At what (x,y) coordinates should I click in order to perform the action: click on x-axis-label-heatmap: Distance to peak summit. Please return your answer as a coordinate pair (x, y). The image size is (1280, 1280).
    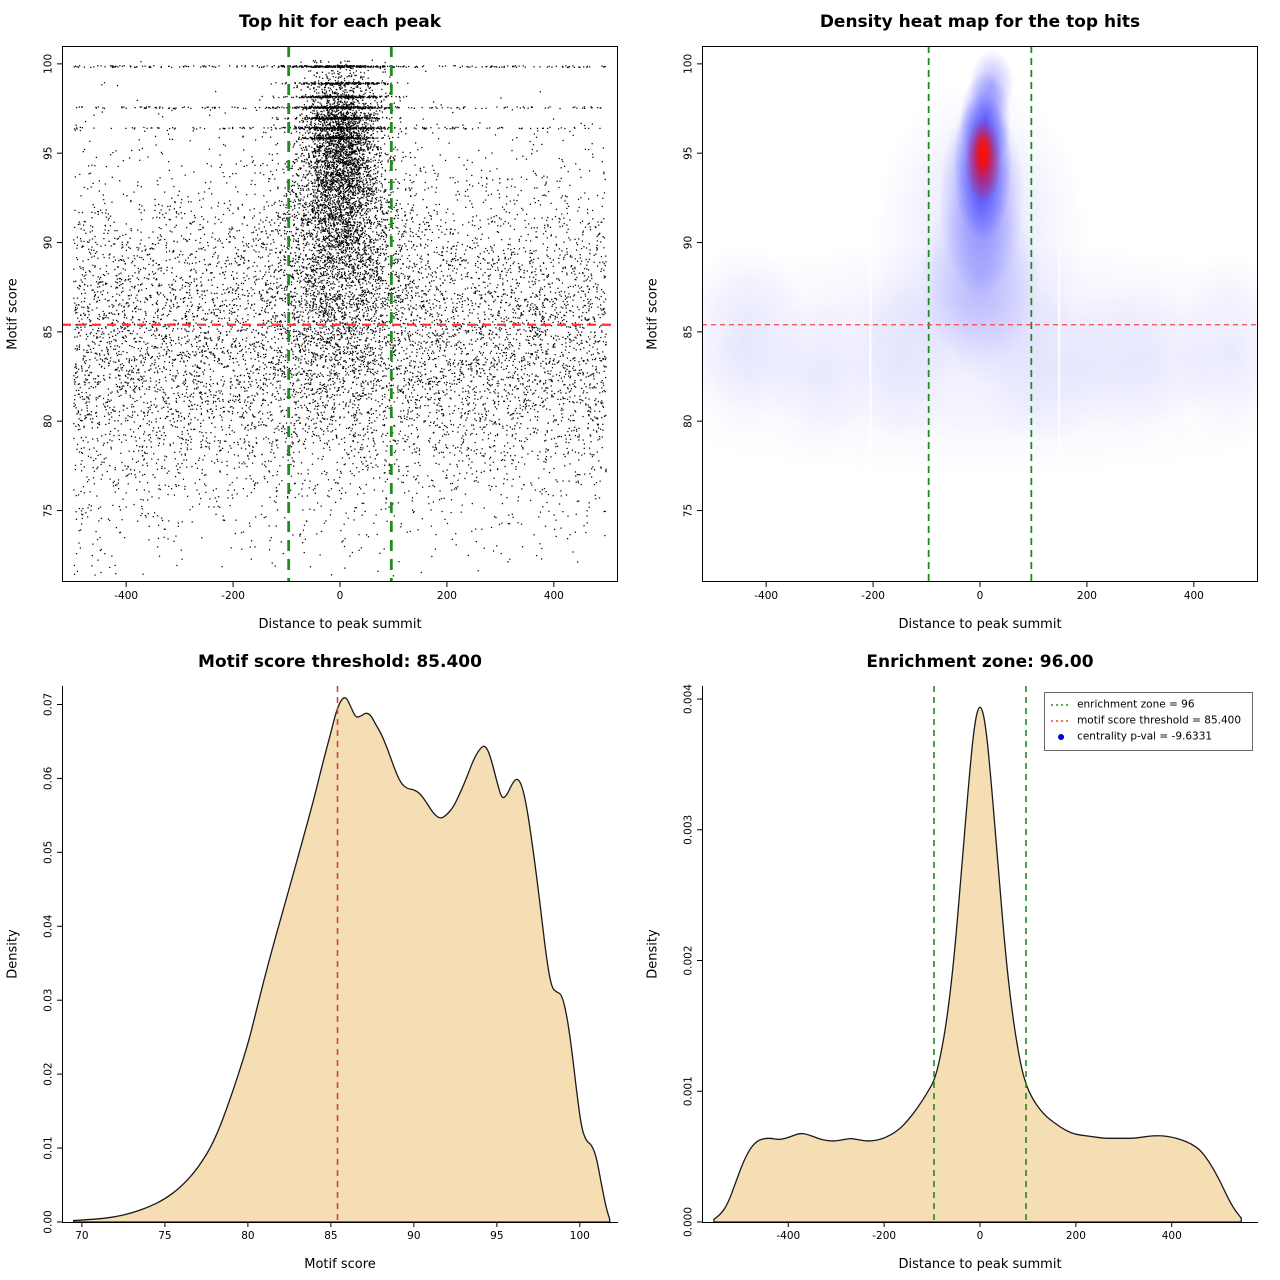
    Looking at the image, I should click on (980, 624).